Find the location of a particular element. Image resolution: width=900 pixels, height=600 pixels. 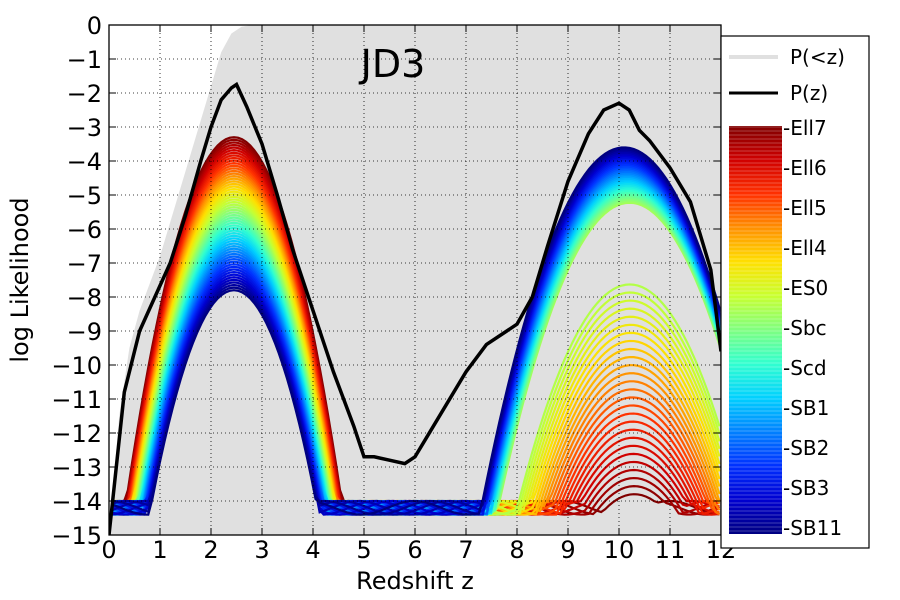

y-tick-label: −11 is located at coordinates (76, 400).